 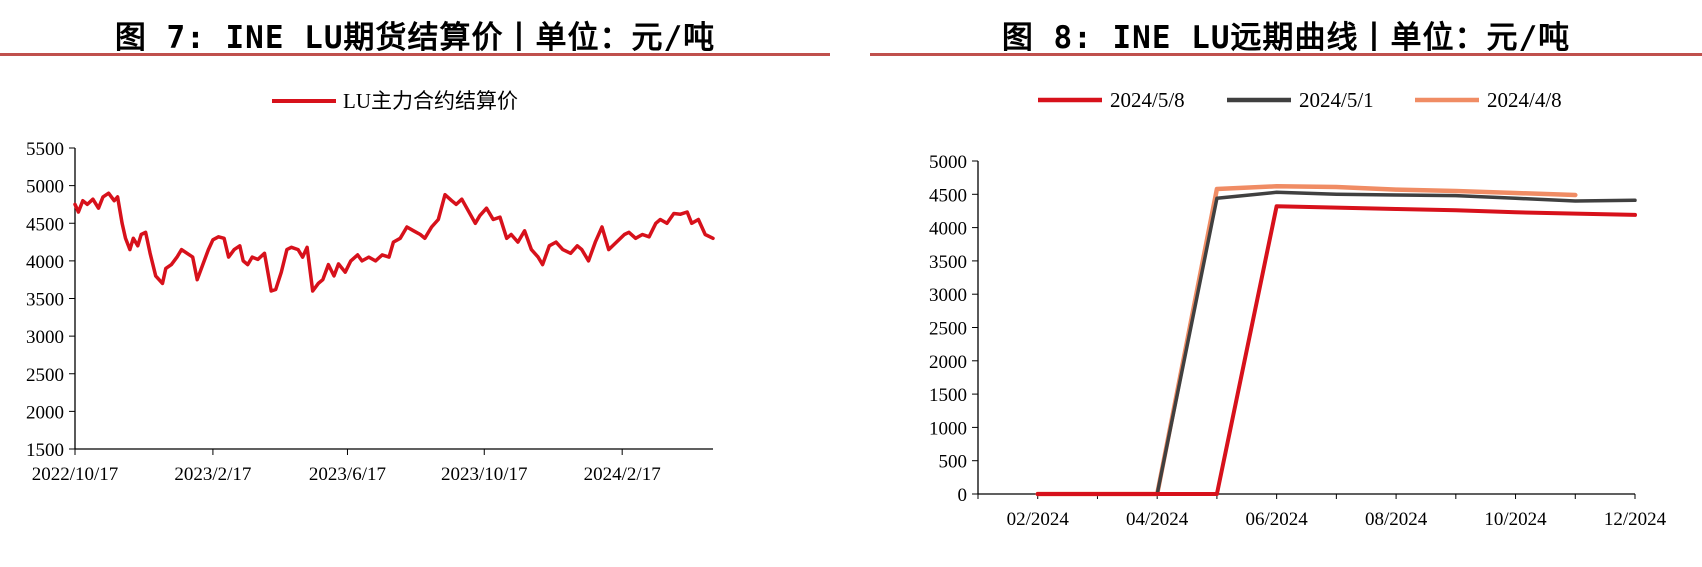 I want to click on x-tick-label: 06/2024, so click(x=1276, y=519).